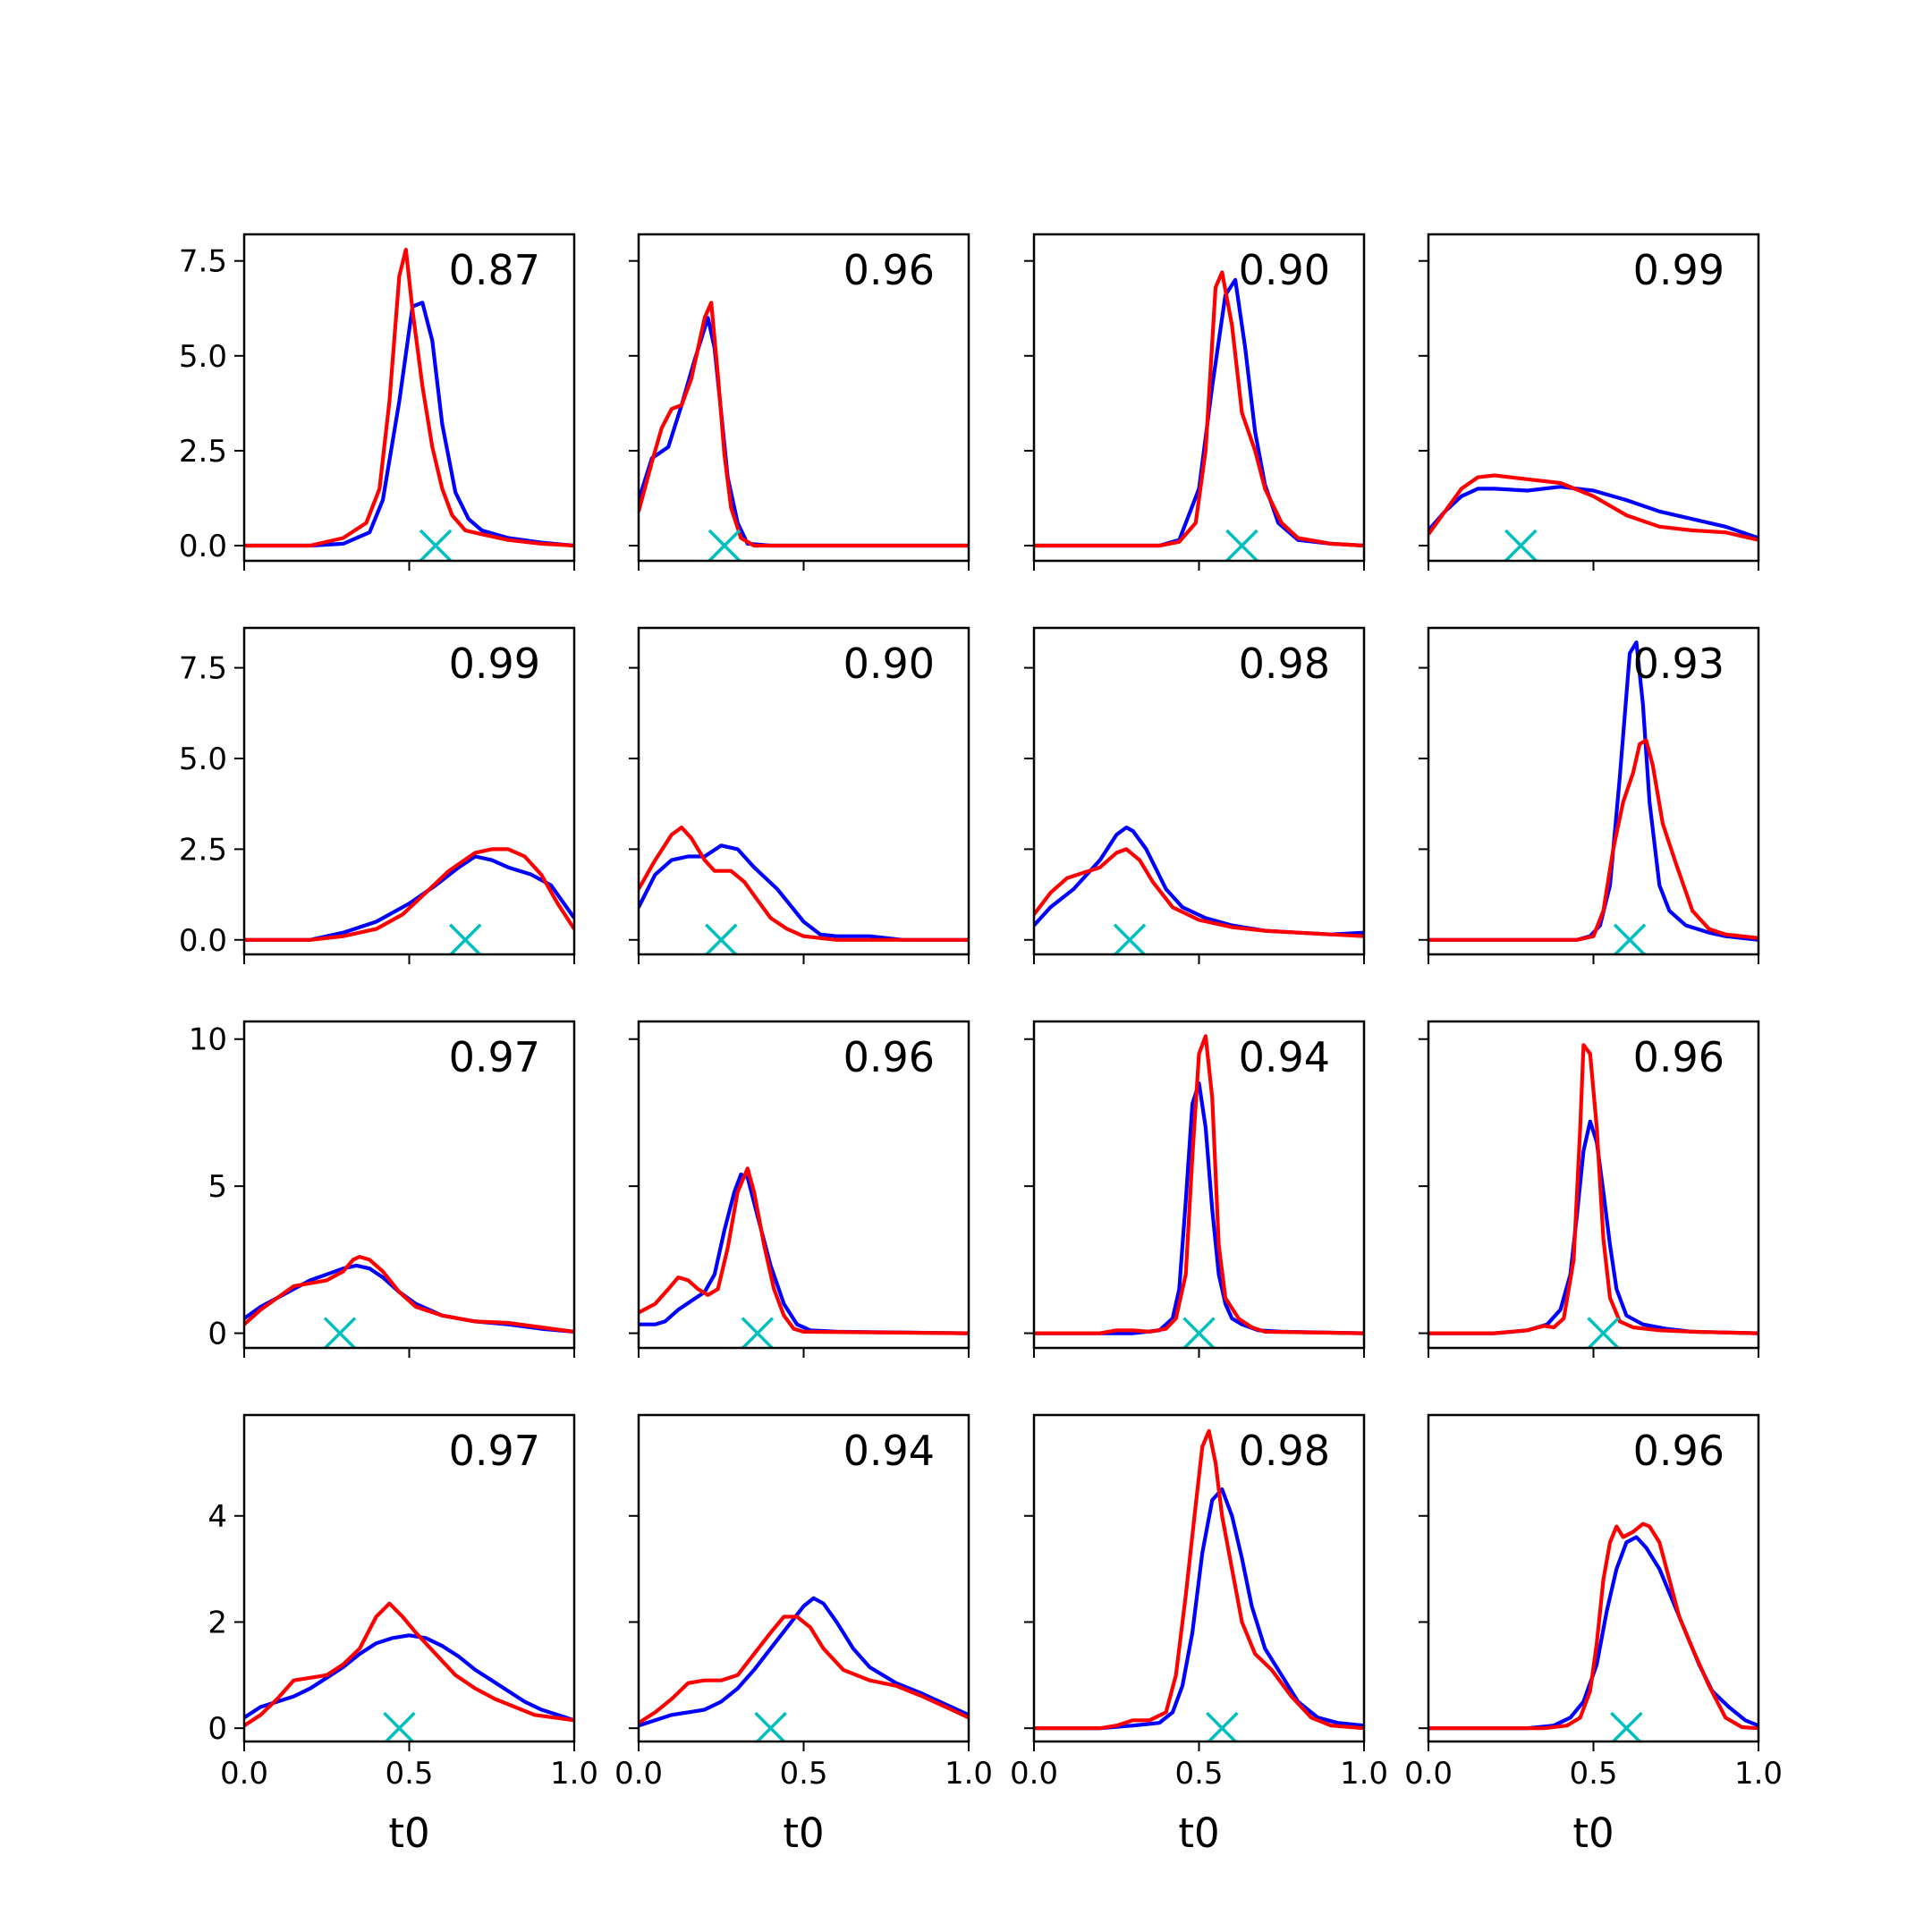 The image size is (1932, 1932). Describe the element at coordinates (217, 1517) in the screenshot. I see `y-tick-label: 4` at that location.